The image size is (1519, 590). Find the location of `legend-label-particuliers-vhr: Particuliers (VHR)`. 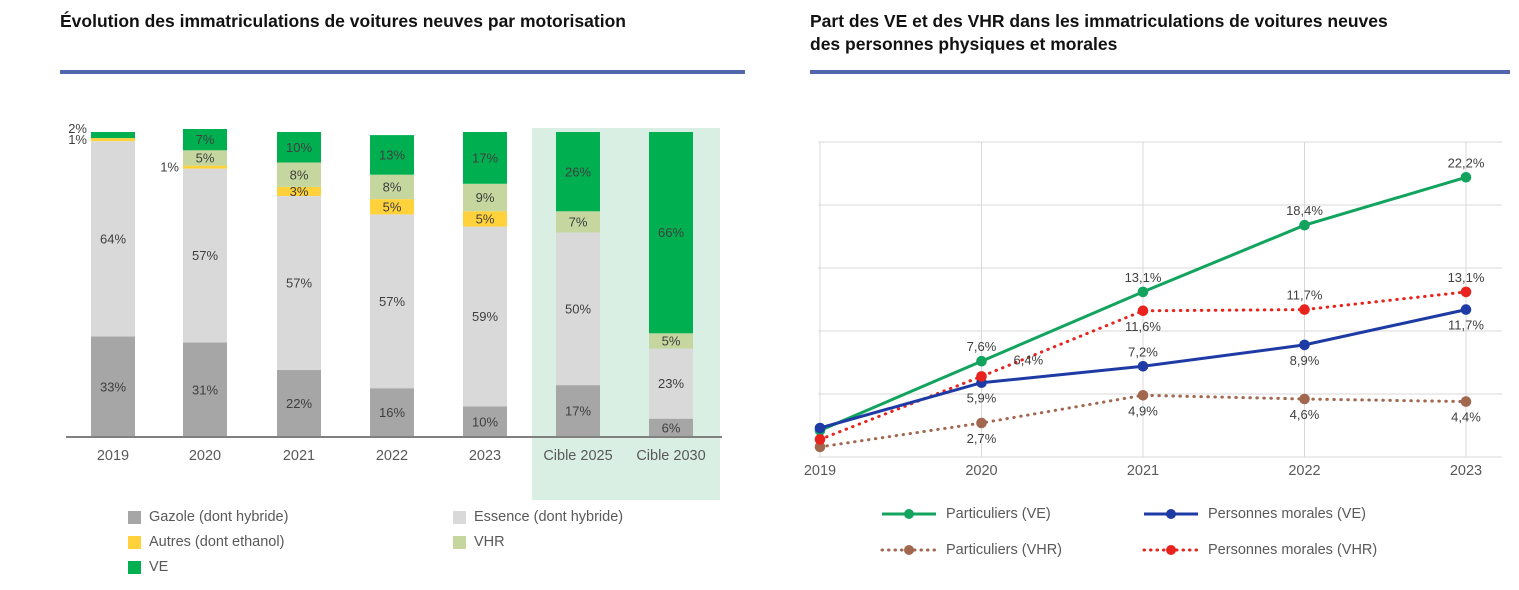

legend-label-particuliers-vhr: Particuliers (VHR) is located at coordinates (1004, 550).